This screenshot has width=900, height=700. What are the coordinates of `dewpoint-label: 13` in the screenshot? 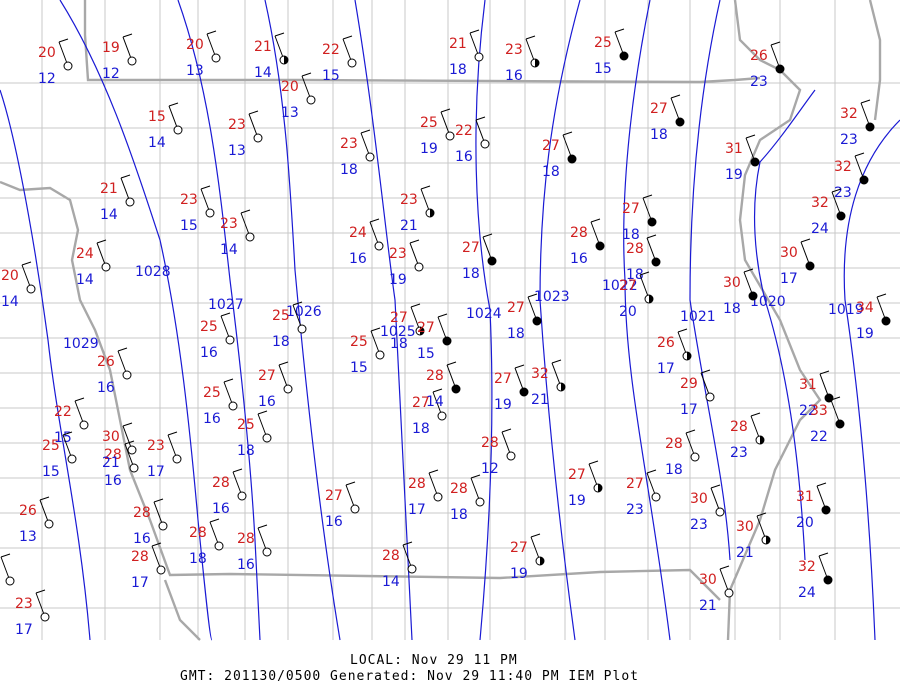 It's located at (28, 537).